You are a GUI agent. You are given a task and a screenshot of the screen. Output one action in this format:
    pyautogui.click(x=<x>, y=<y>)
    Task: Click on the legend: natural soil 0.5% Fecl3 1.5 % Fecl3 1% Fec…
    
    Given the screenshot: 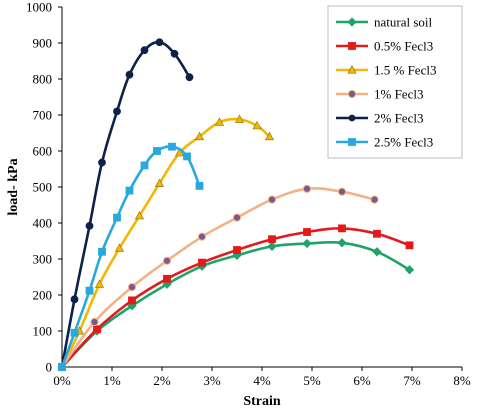 What is the action you would take?
    pyautogui.click(x=395, y=82)
    